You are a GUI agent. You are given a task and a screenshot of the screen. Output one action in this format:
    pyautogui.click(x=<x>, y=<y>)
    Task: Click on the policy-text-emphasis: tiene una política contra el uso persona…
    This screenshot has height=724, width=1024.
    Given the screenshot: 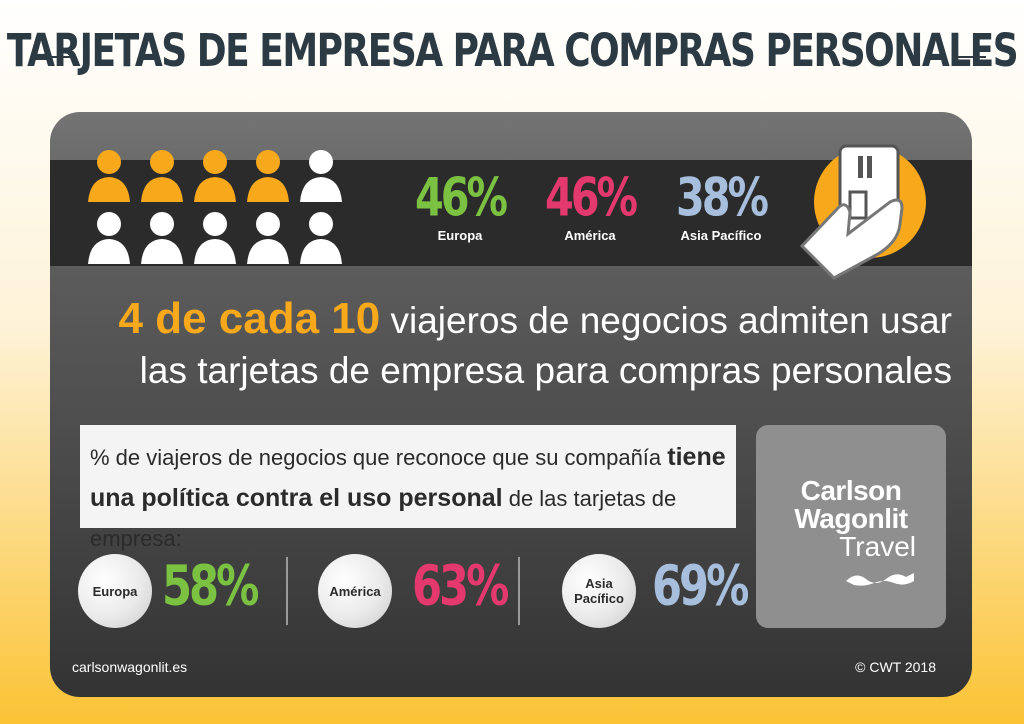 What is the action you would take?
    pyautogui.click(x=408, y=477)
    